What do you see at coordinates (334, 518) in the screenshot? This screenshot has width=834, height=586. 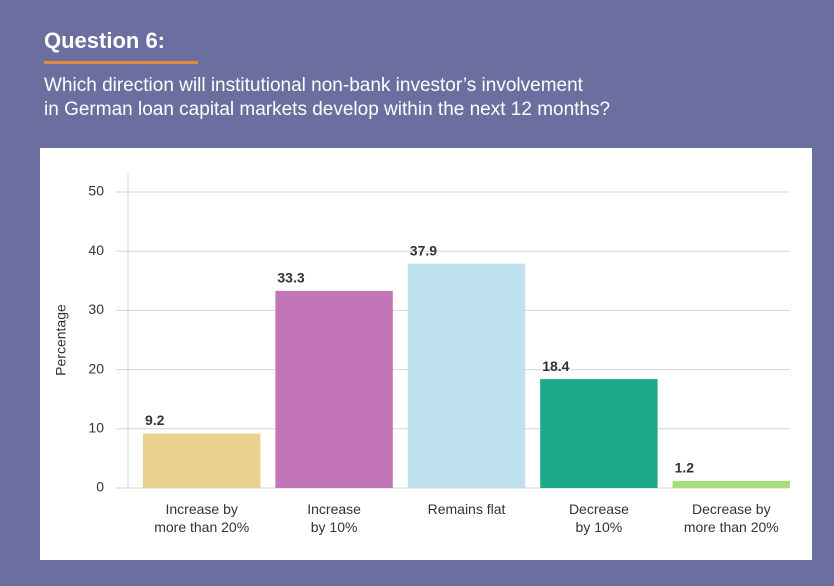 I see `x-tick-label: Increase by 10%` at bounding box center [334, 518].